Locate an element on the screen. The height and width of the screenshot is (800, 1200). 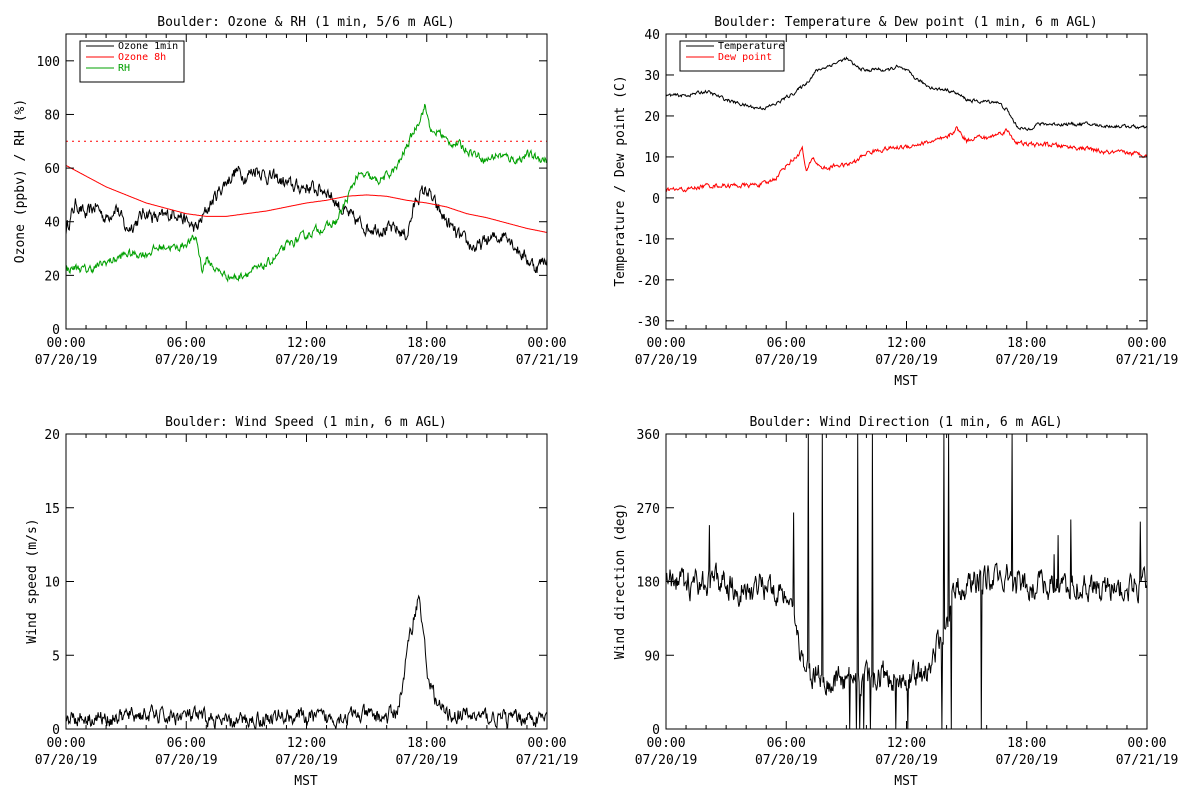
y-tick-label: 360 is located at coordinates (648, 435).